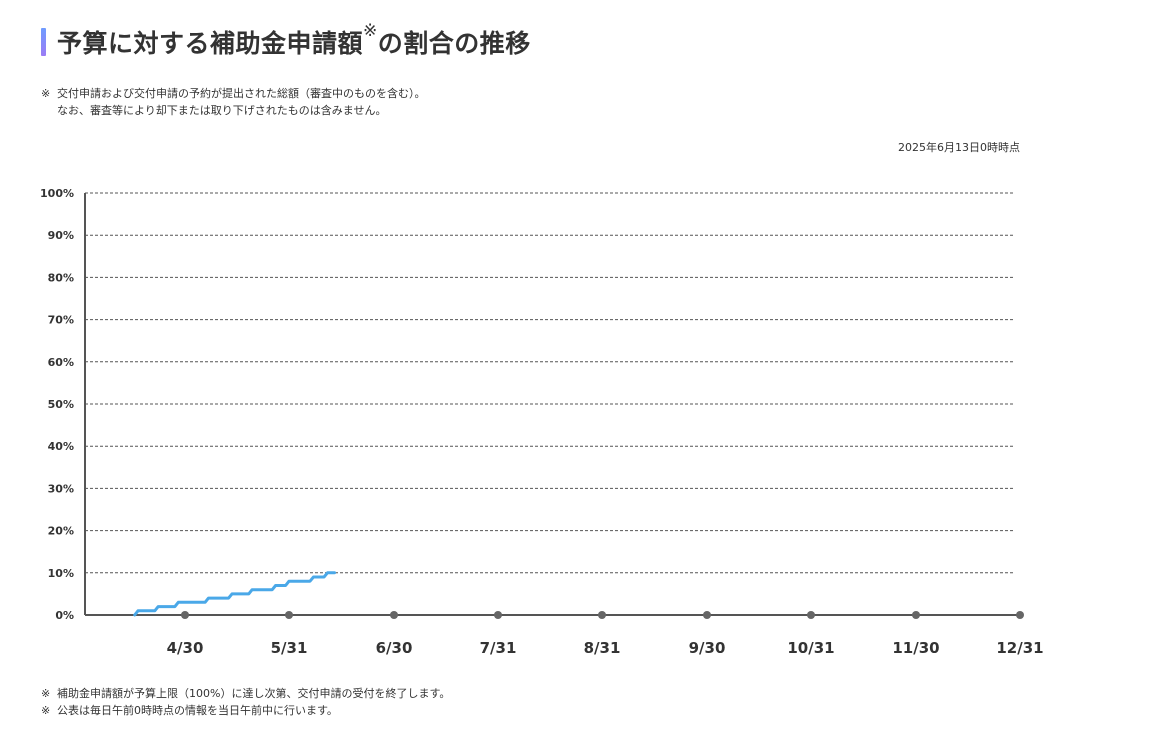 Image resolution: width=1151 pixels, height=749 pixels. What do you see at coordinates (1019, 648) in the screenshot?
I see `x-tick-label: 12/31` at bounding box center [1019, 648].